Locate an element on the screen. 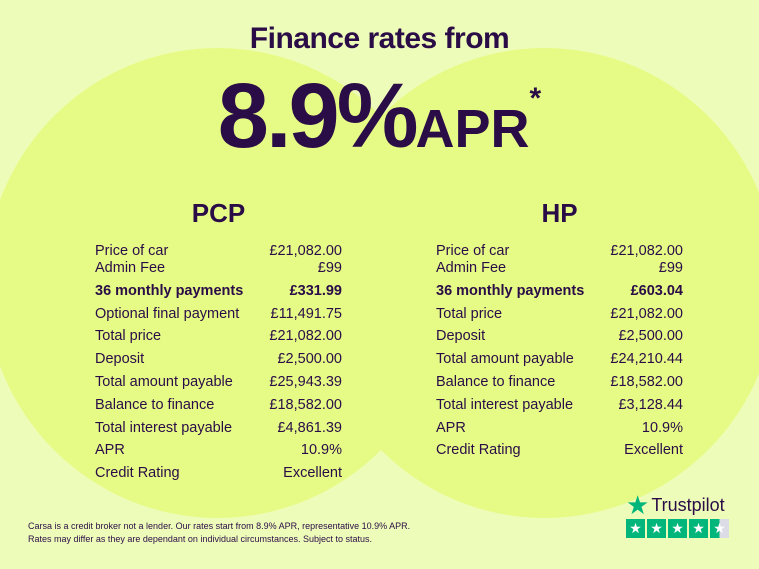 The image size is (759, 569). headline: Finance rates from is located at coordinates (379, 38).